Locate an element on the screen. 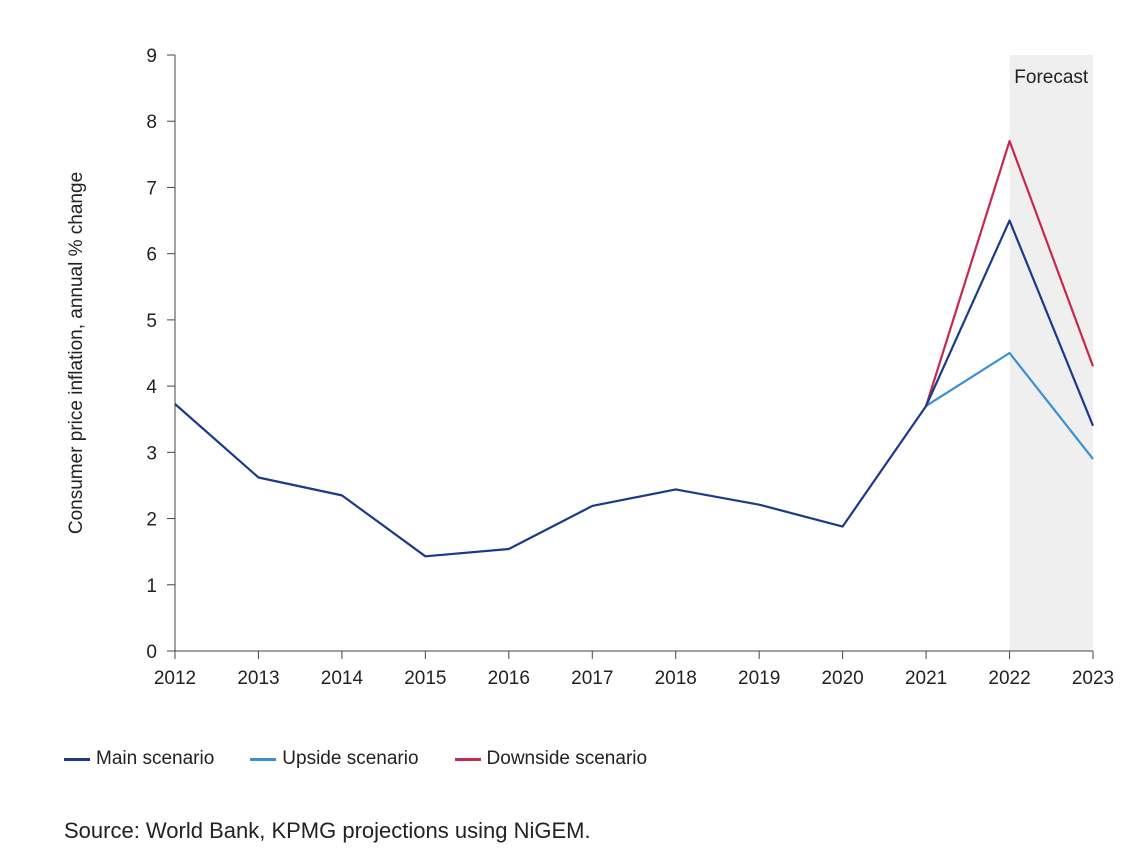  x-tick-label: 2016 is located at coordinates (509, 678).